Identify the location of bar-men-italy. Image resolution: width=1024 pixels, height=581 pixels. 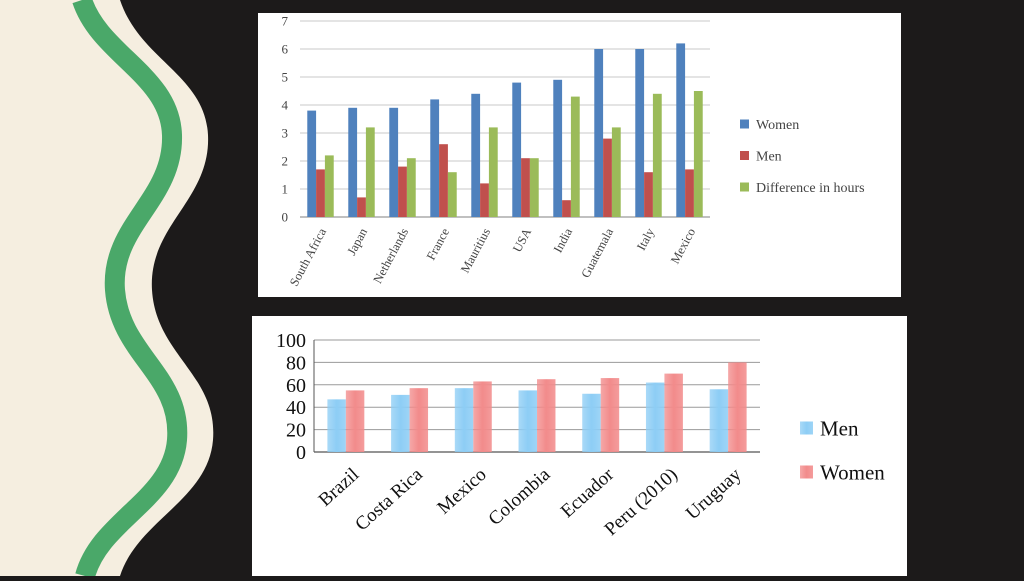
(648, 194).